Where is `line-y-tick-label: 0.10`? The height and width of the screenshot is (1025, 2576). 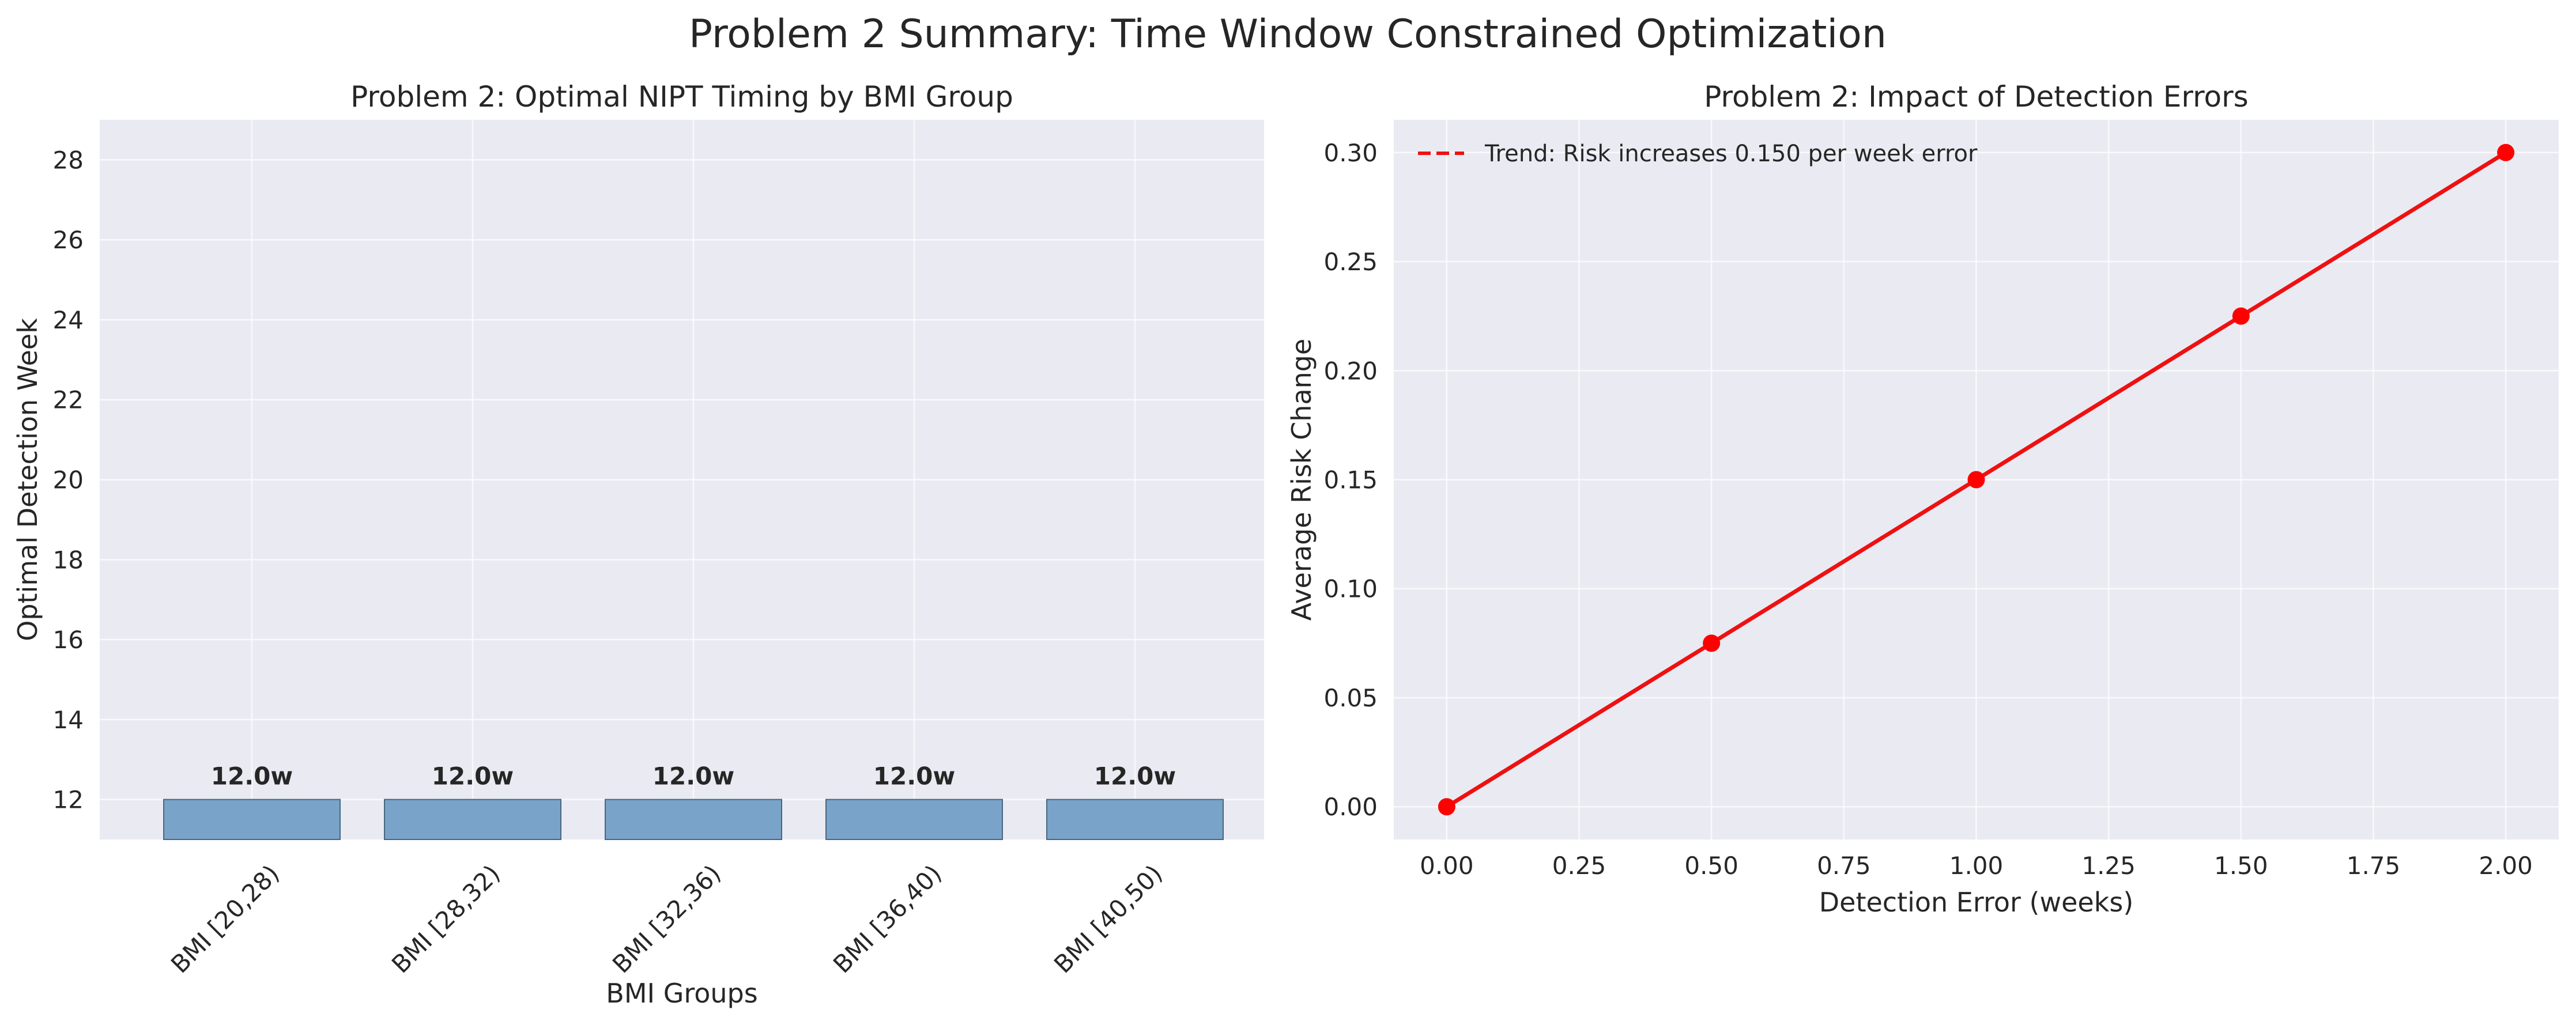 line-y-tick-label: 0.10 is located at coordinates (1350, 589).